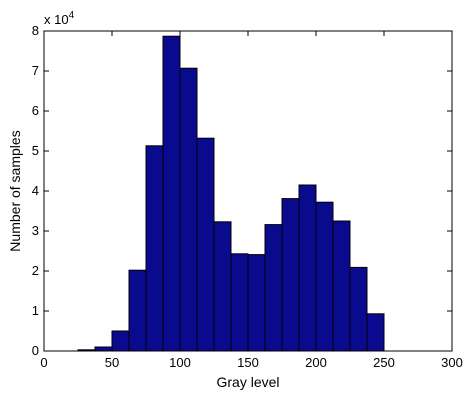 This screenshot has width=468, height=396. I want to click on y-tick-label-3: 3, so click(35, 230).